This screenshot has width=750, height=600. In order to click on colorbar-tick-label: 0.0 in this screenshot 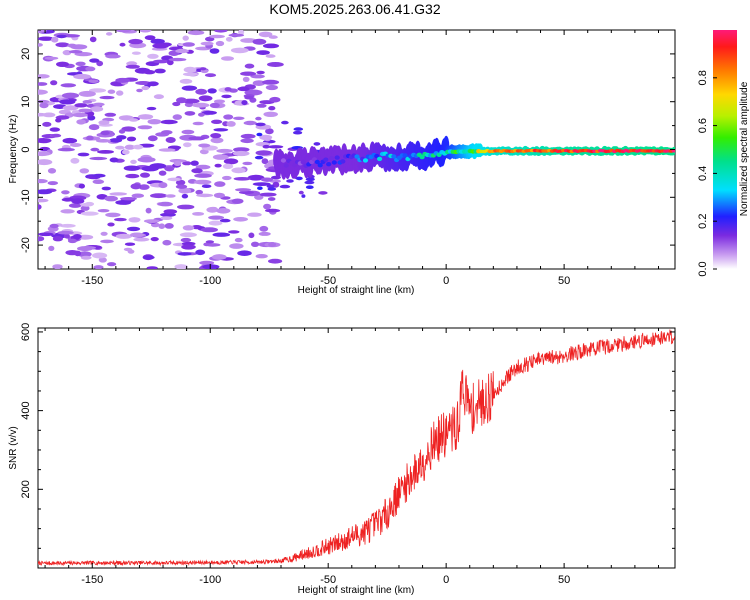, I will do `click(703, 268)`.